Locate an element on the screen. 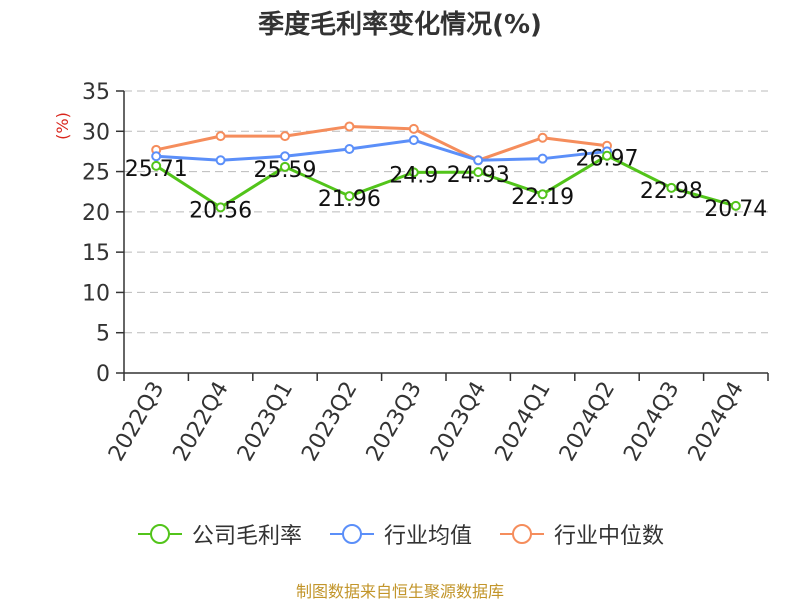 The height and width of the screenshot is (602, 800). x-tick-label: 2023Q2 is located at coordinates (329, 422).